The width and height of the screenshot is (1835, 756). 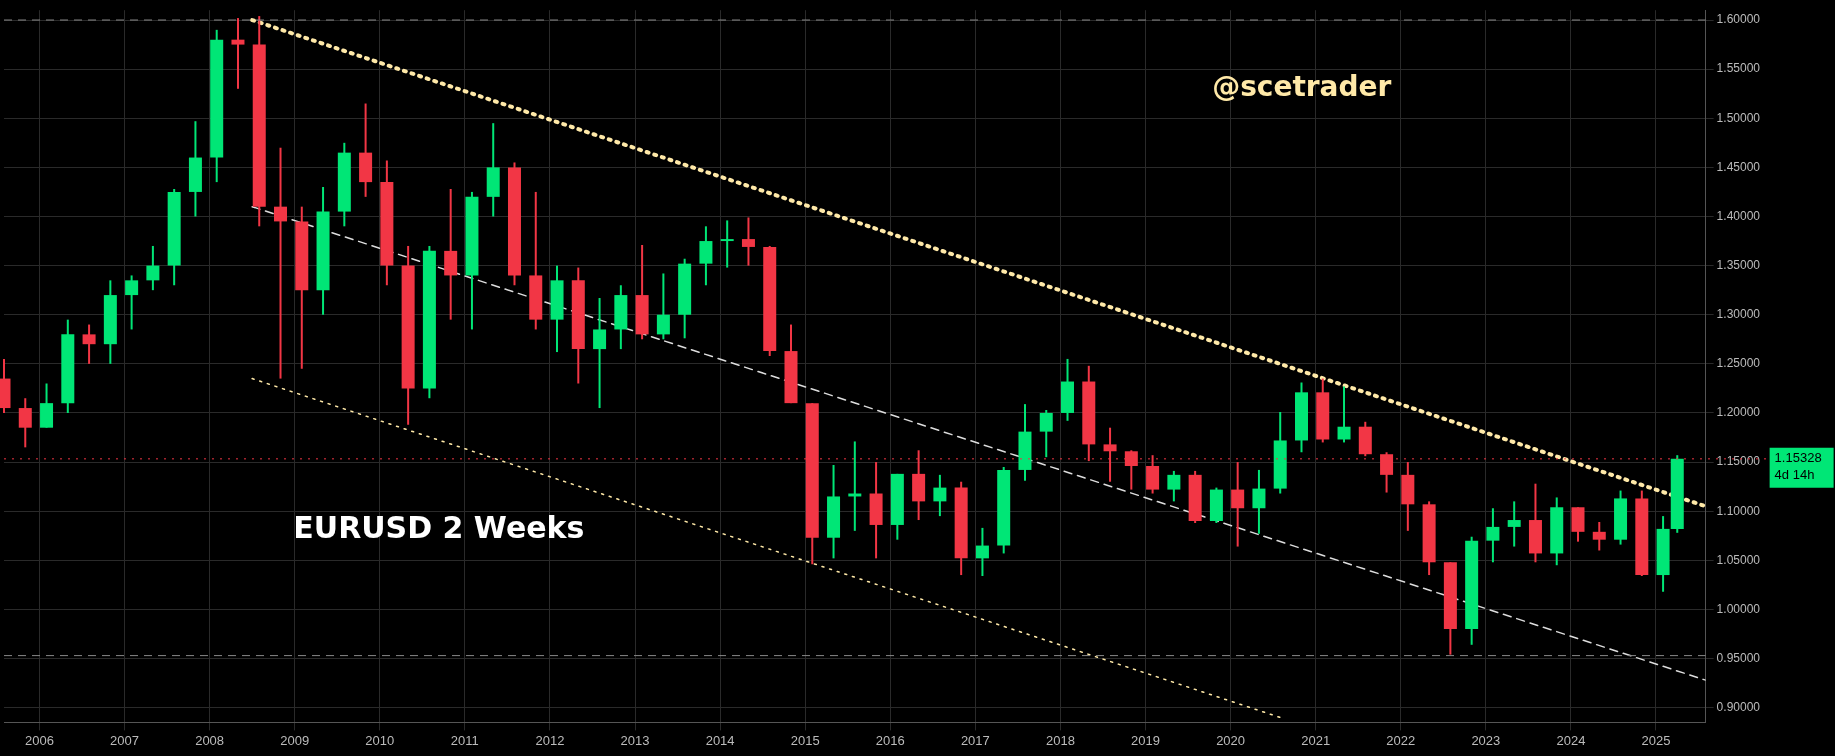 What do you see at coordinates (1738, 363) in the screenshot?
I see `y-tick-label: 1.25000` at bounding box center [1738, 363].